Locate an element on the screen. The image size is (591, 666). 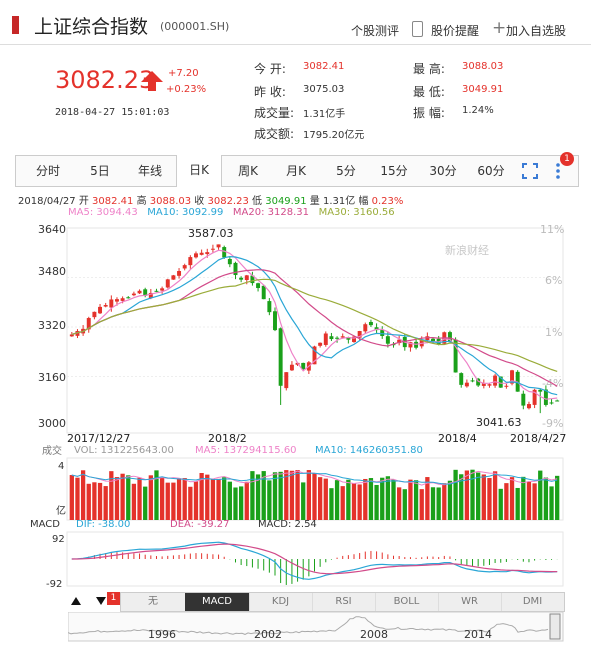
tab-5min: 5分 is located at coordinates (346, 171).